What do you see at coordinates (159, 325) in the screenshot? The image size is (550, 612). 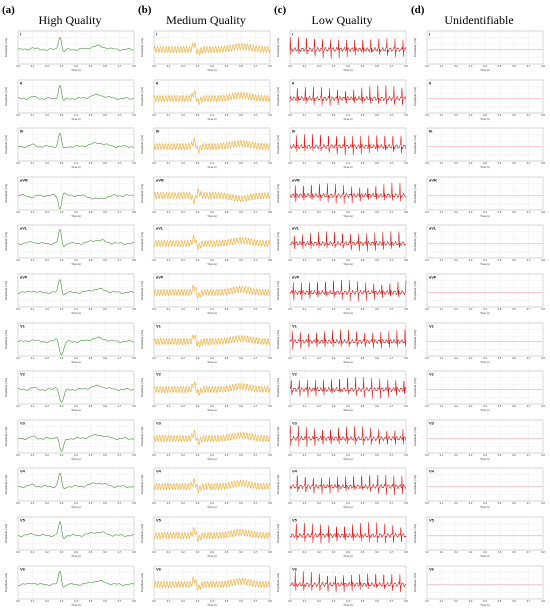 I see `lead-label: V1` at bounding box center [159, 325].